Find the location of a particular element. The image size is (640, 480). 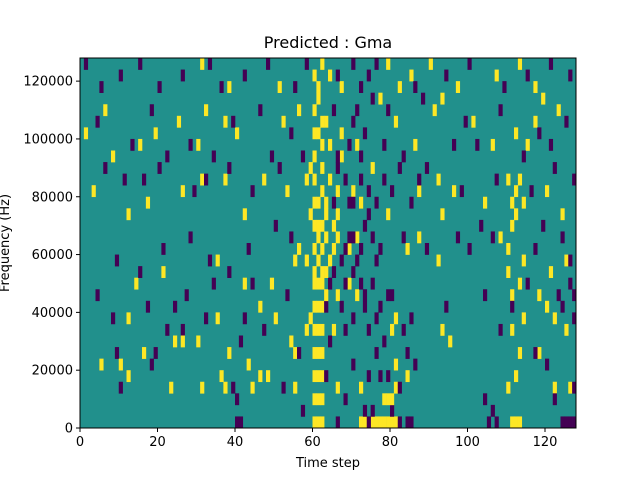

x-tick-label: 60 is located at coordinates (312, 442).